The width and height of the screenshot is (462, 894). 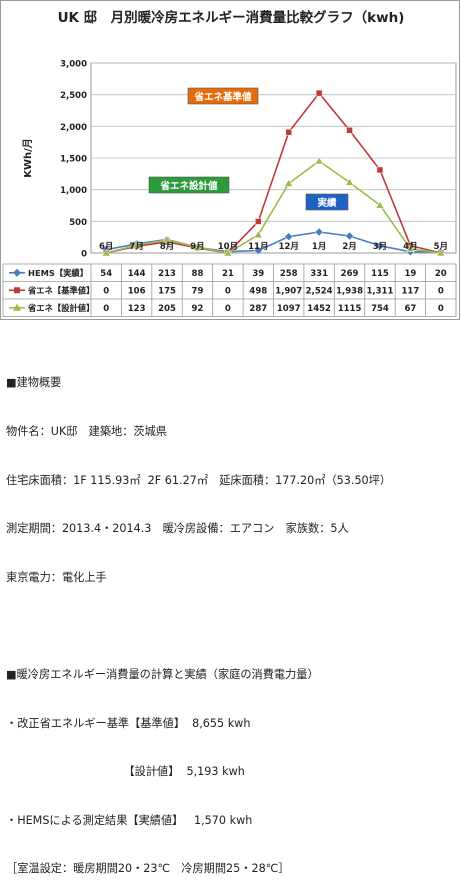 What do you see at coordinates (198, 626) in the screenshot?
I see `info-spacer` at bounding box center [198, 626].